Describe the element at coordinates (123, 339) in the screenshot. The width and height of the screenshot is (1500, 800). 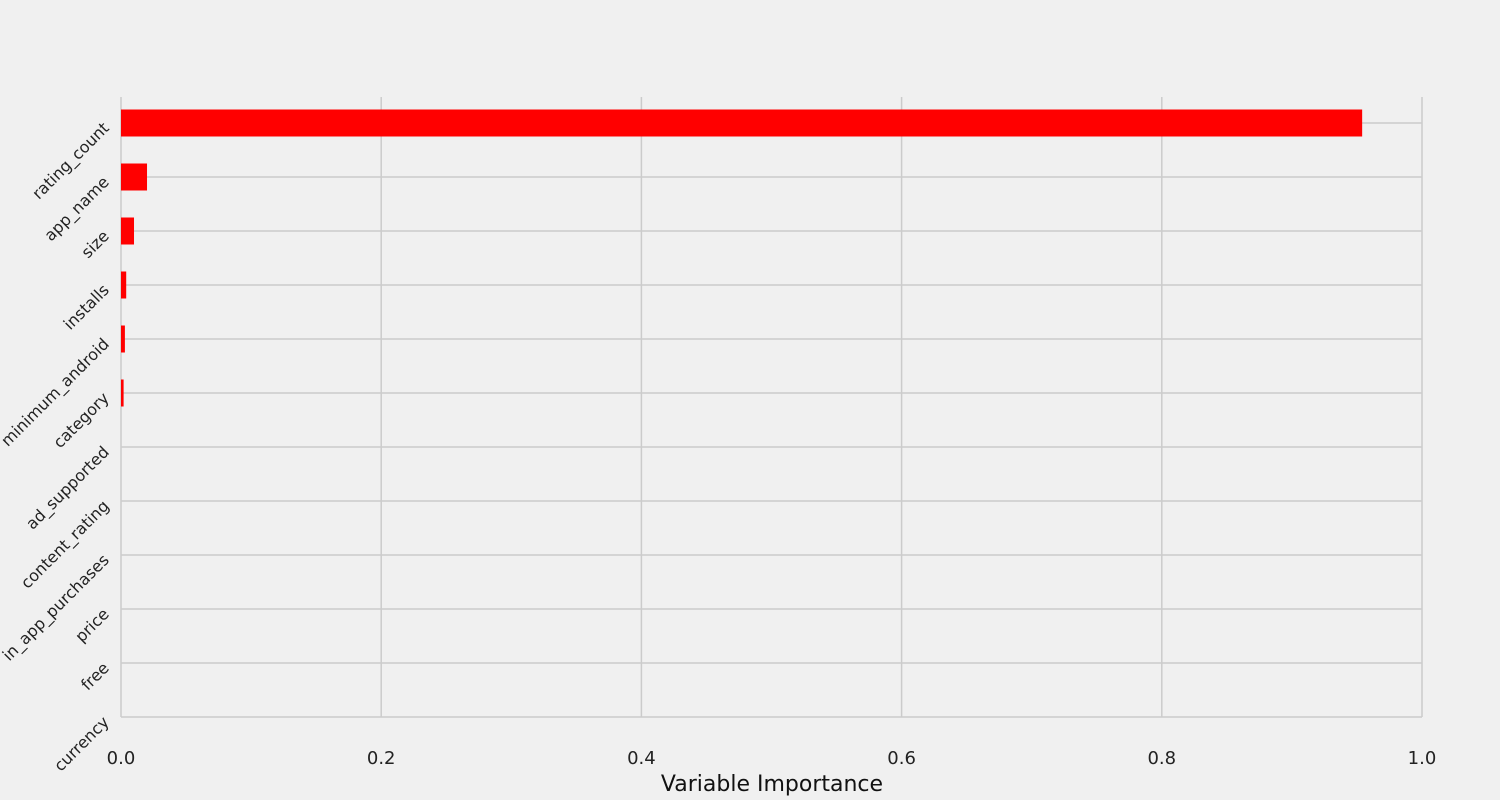
I see `bar-minimum-android` at that location.